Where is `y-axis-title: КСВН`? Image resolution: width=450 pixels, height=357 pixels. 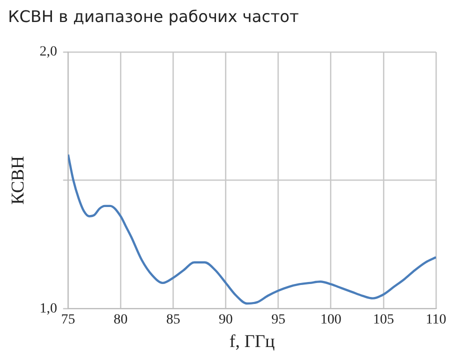
y-axis-title: КСВН is located at coordinates (18, 180).